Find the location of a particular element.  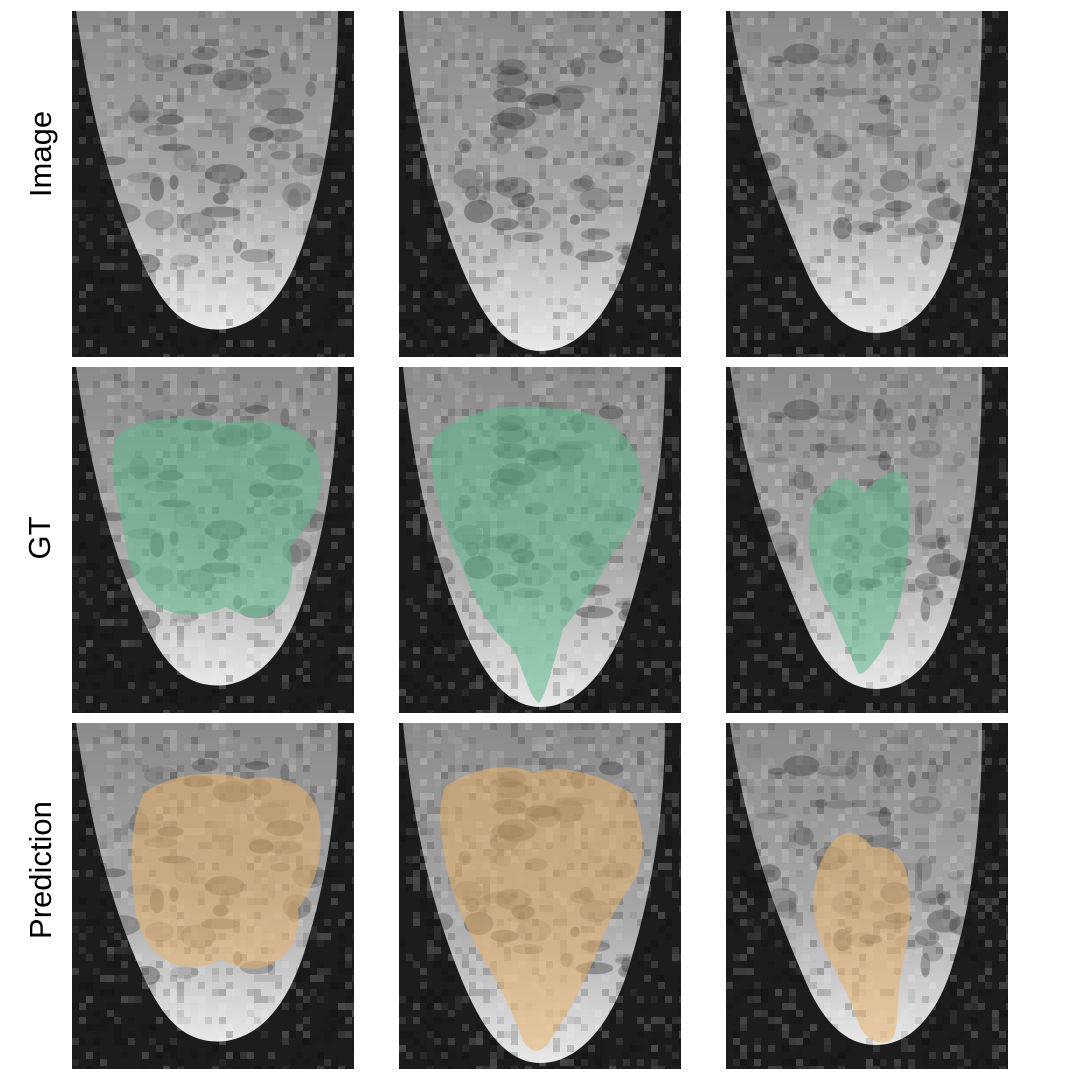

row-label-image: Image is located at coordinates (40, 154).